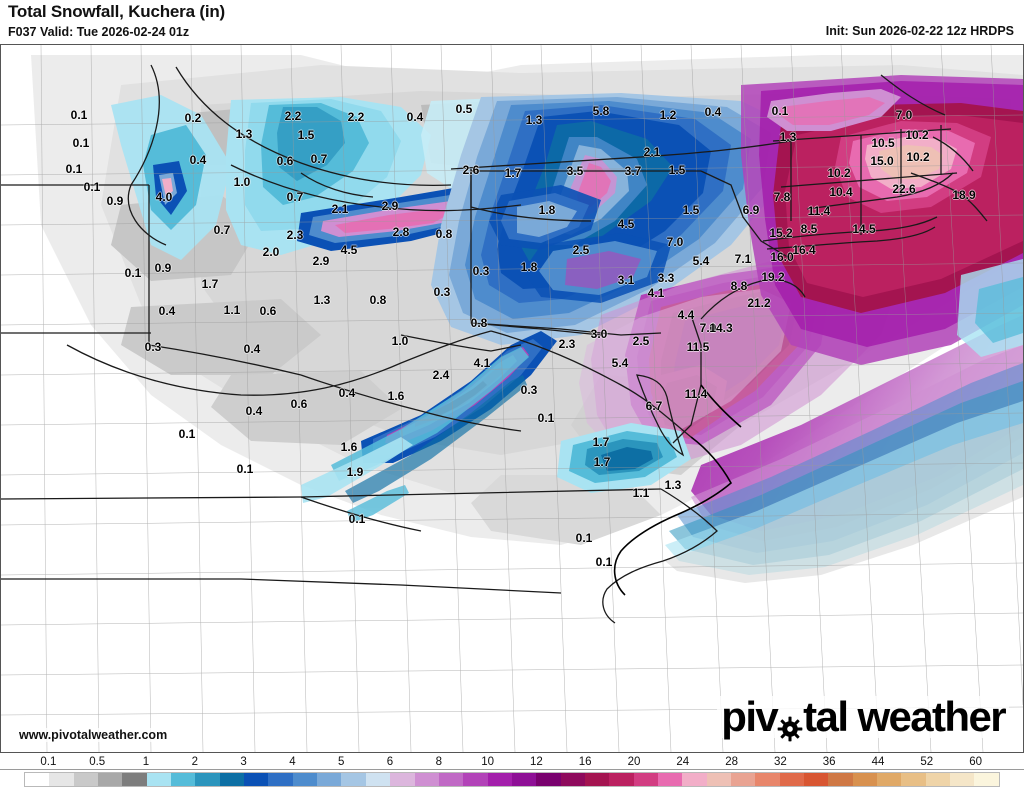 This screenshot has width=1024, height=791. I want to click on colorbar-tick-label: 36, so click(829, 762).